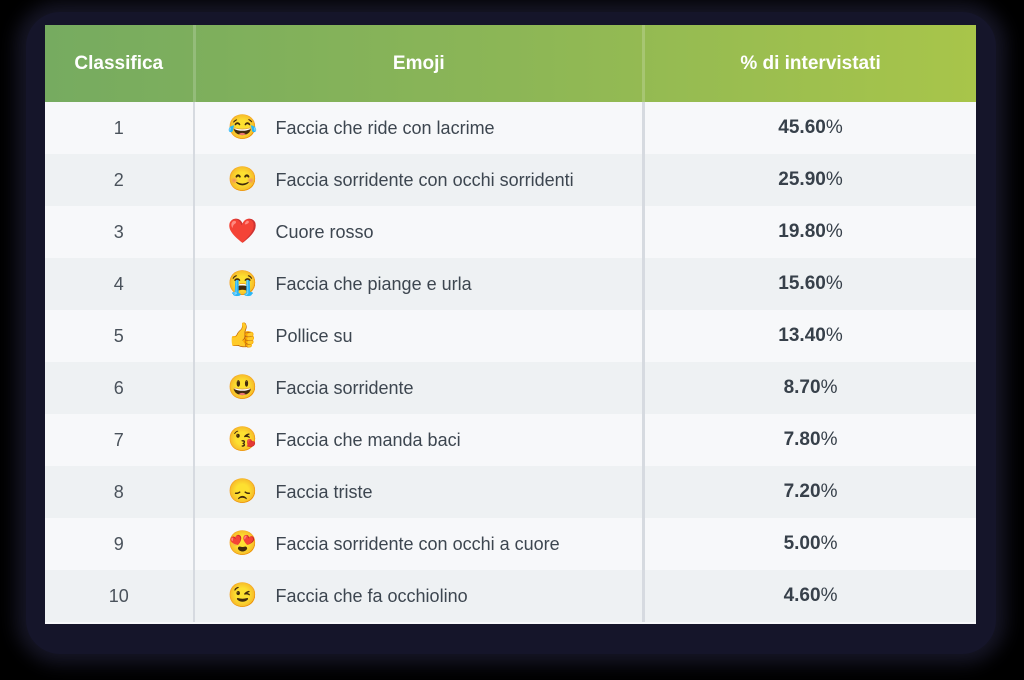  I want to click on rank-cell: 6, so click(118, 387).